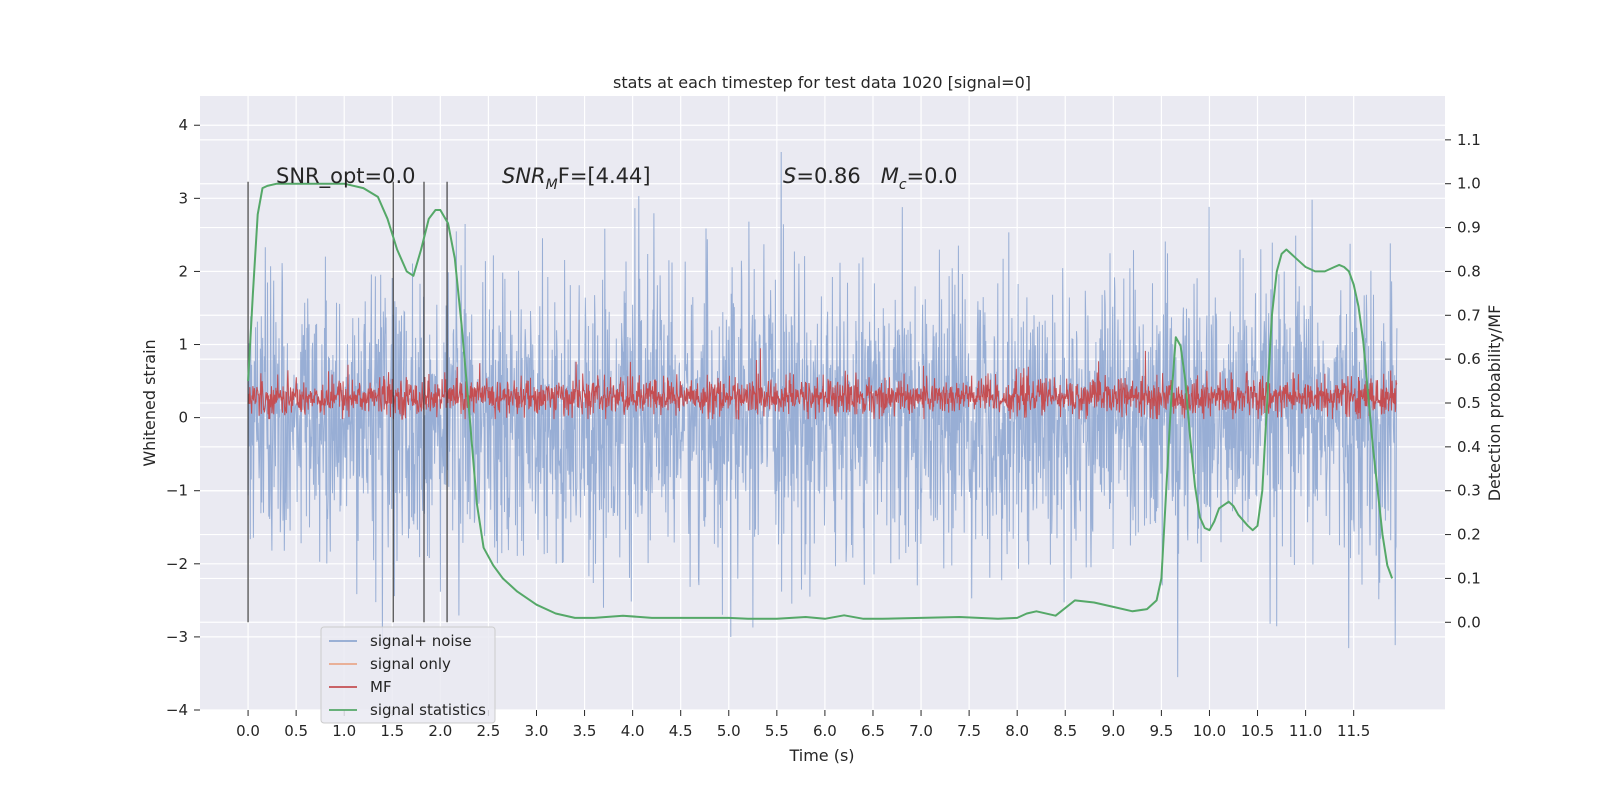  I want to click on y2-axis-label: Detection probability/MF, so click(1494, 403).